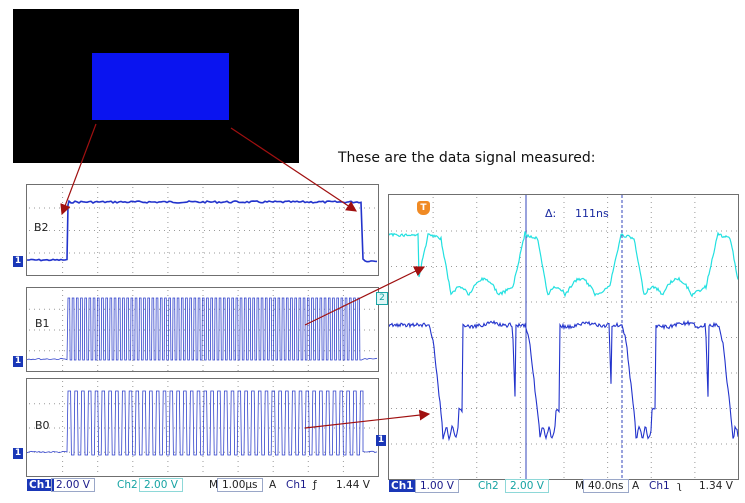  Describe the element at coordinates (18, 453) in the screenshot. I see `channel1-marker-b0: 1` at that location.